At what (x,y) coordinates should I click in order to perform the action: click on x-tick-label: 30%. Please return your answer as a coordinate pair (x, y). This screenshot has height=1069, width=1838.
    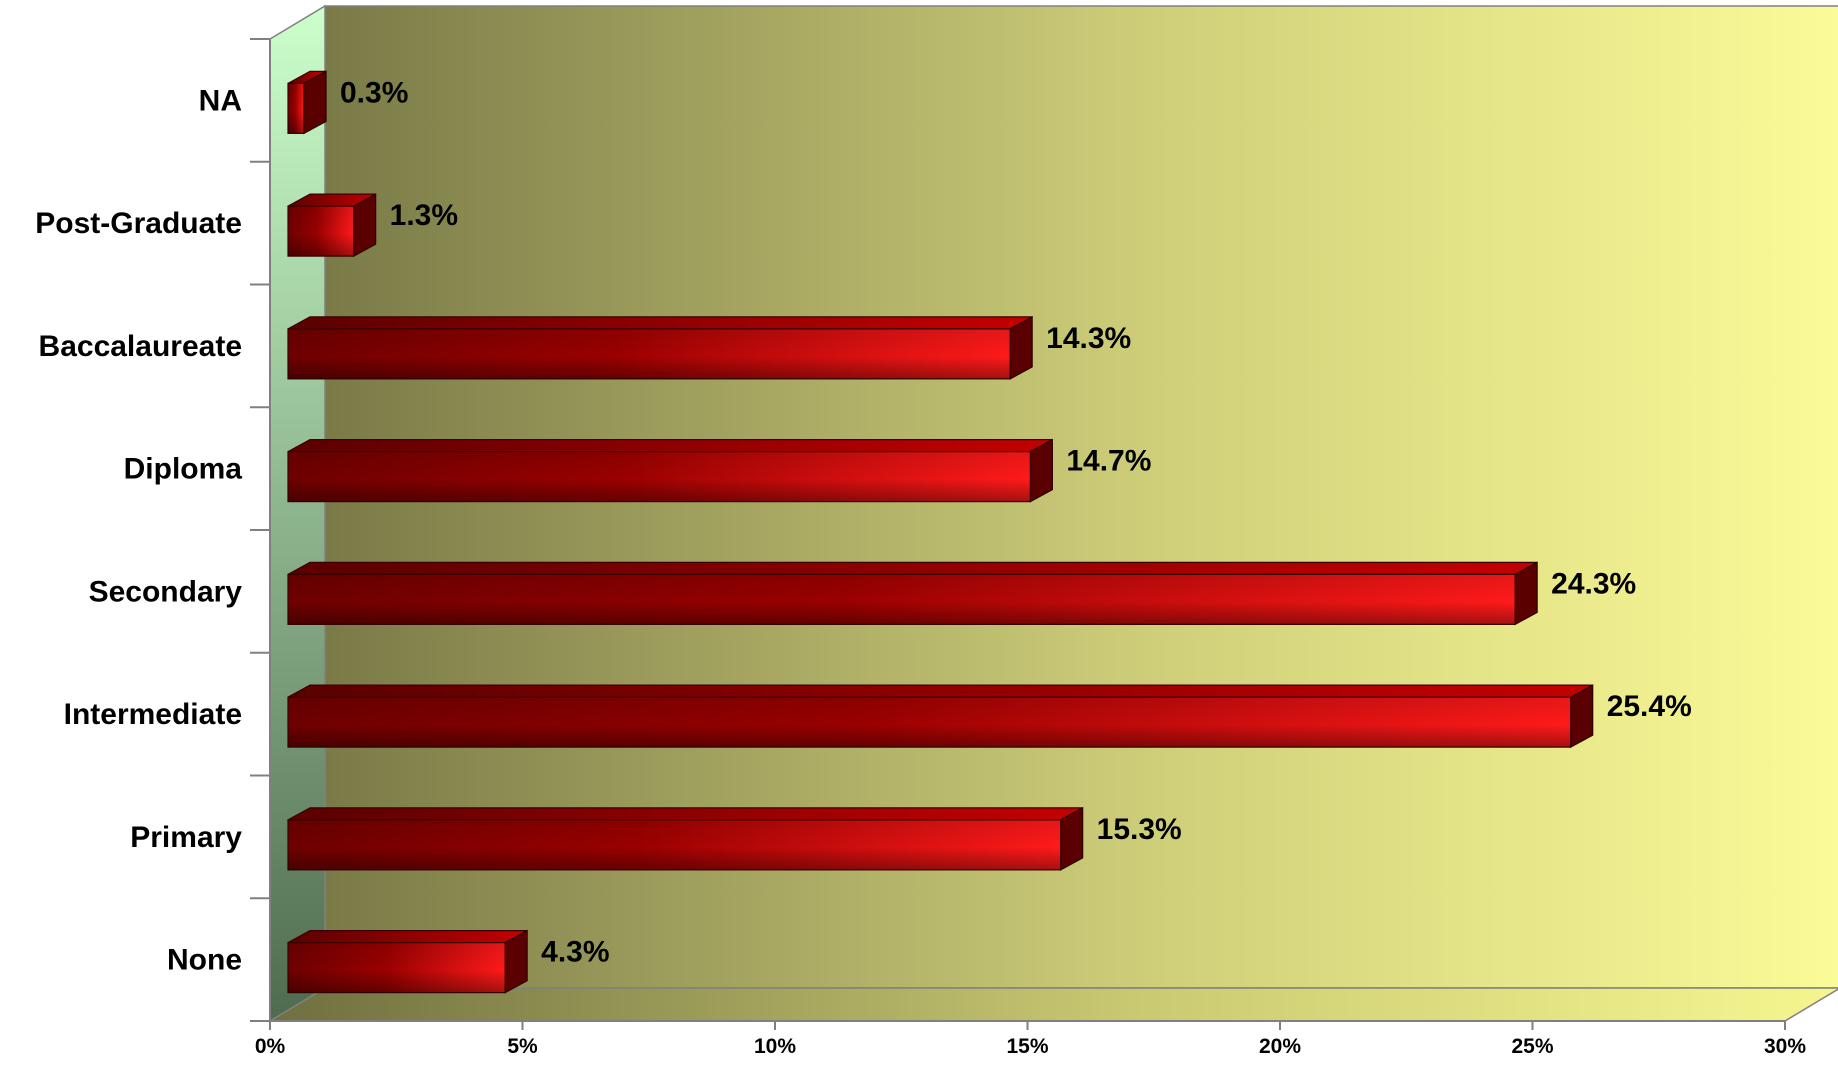
    Looking at the image, I should click on (1785, 1046).